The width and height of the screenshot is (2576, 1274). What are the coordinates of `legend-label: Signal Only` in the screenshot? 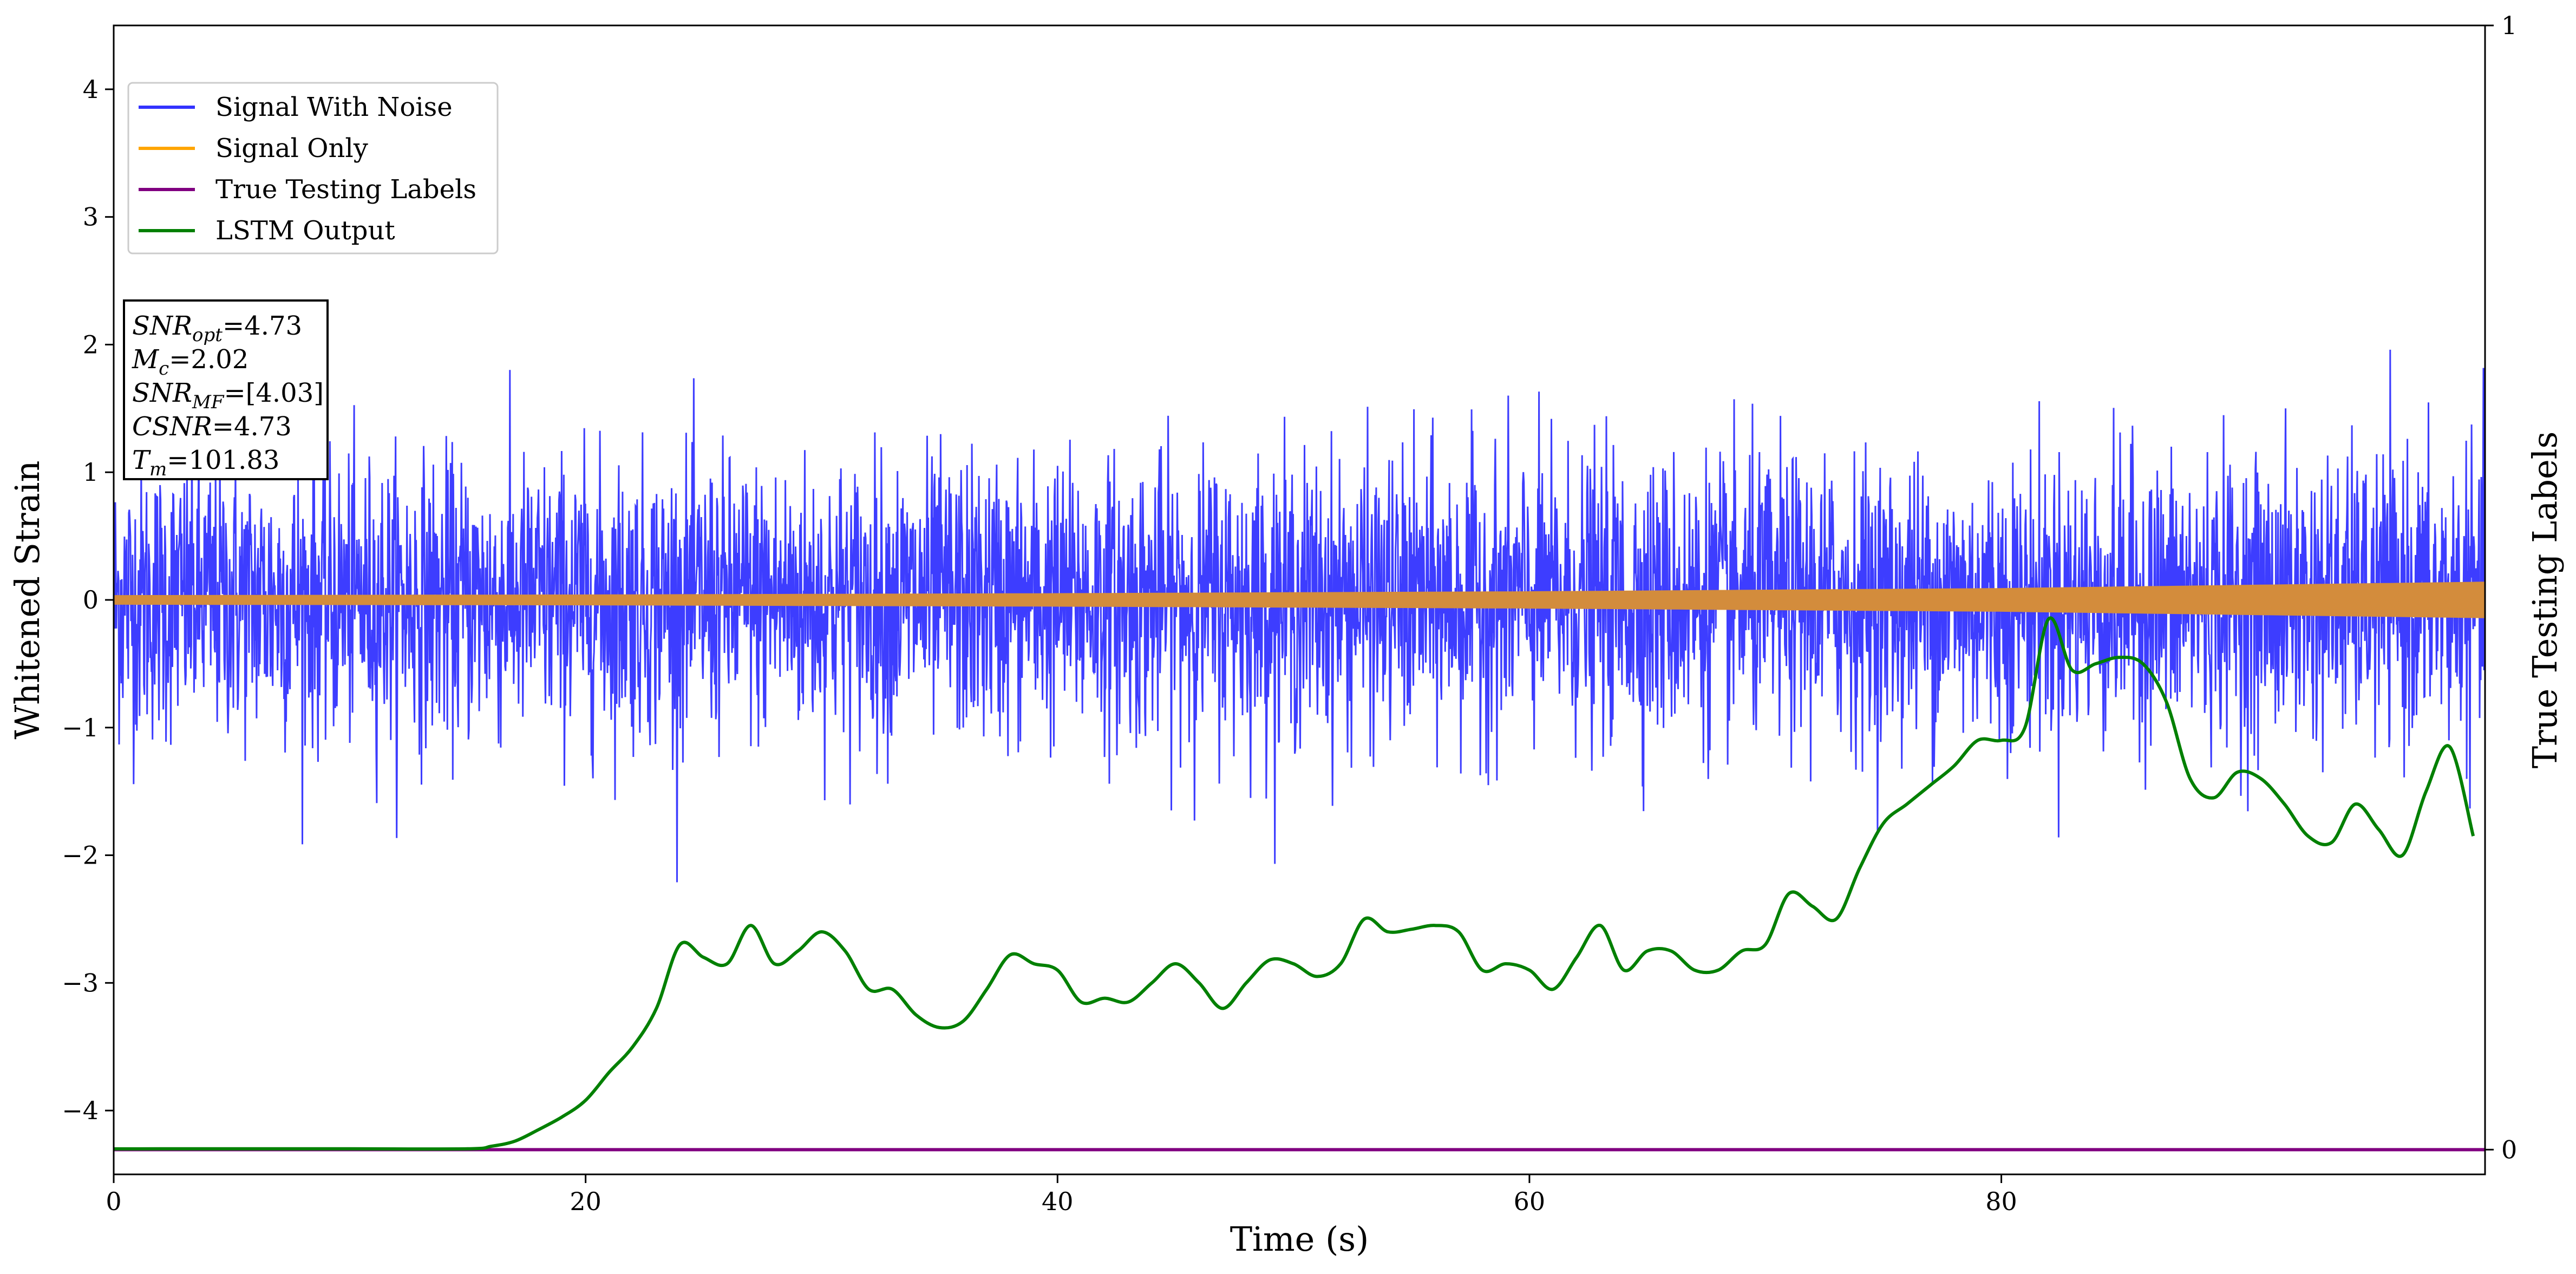 It's located at (291, 148).